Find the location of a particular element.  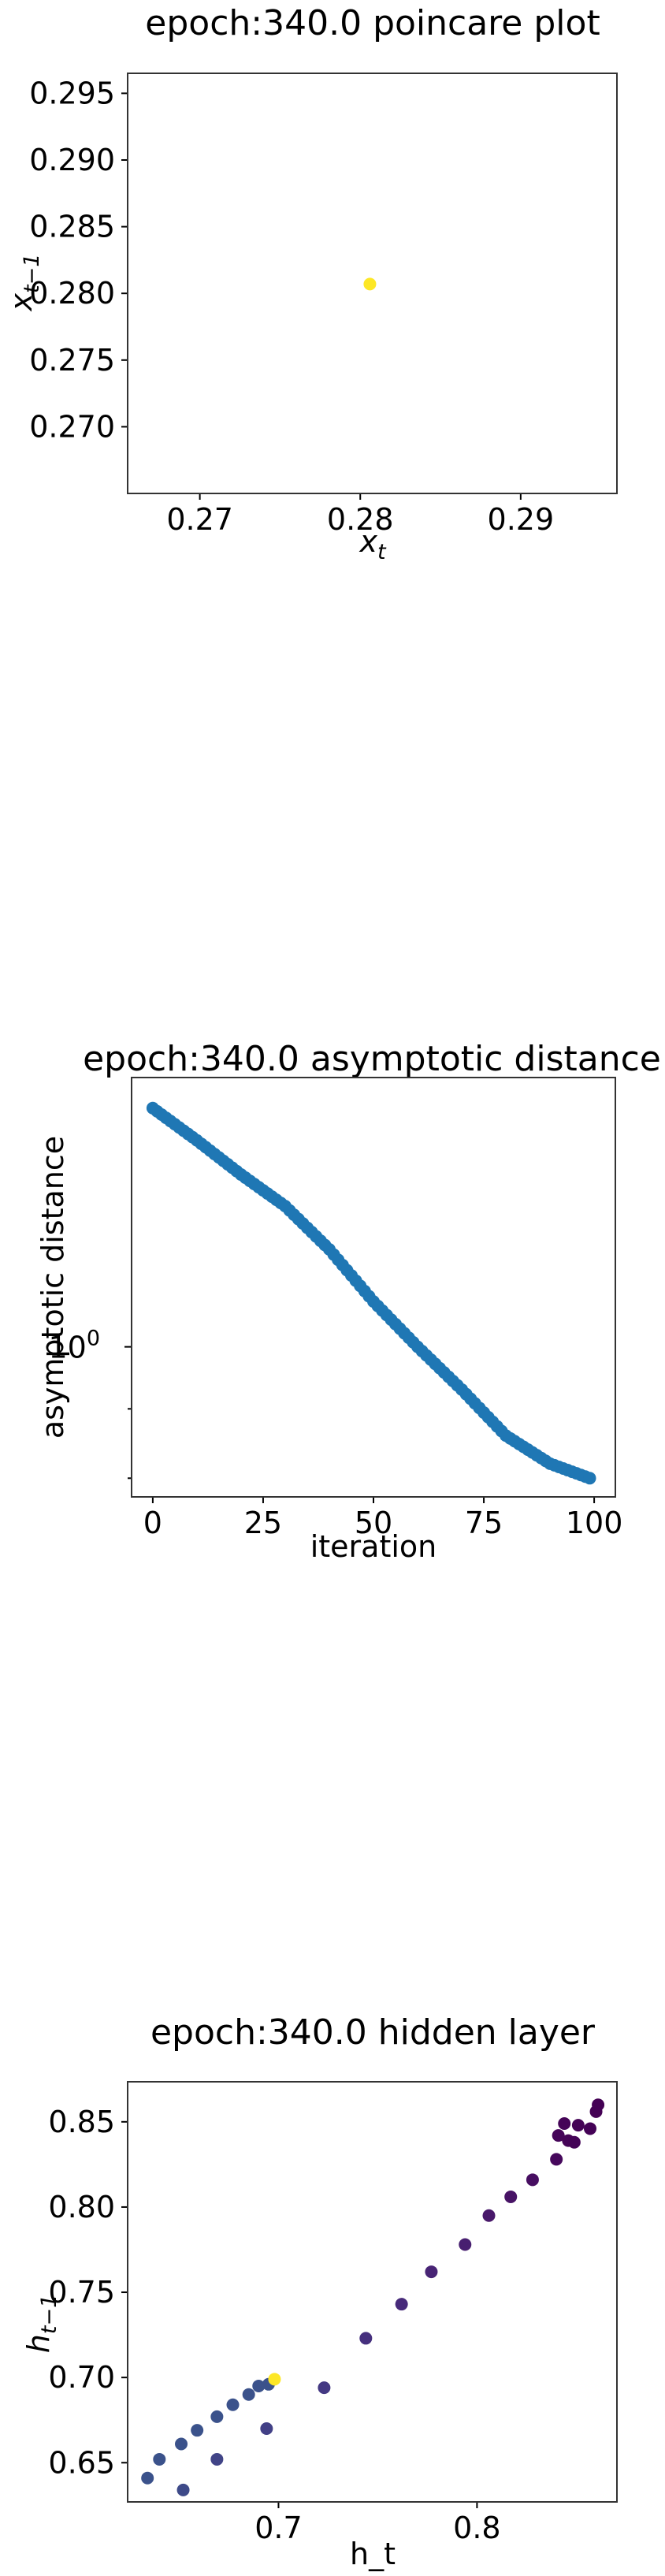

hidden-layer-x-tick-label: 0.8 is located at coordinates (476, 2528).